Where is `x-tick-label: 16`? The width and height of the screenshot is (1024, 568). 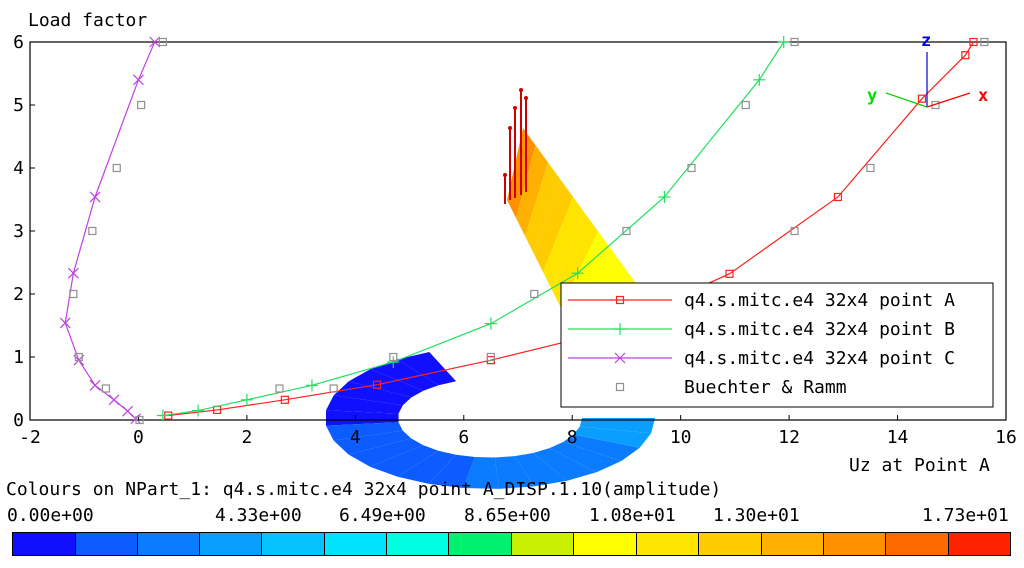 x-tick-label: 16 is located at coordinates (1006, 437).